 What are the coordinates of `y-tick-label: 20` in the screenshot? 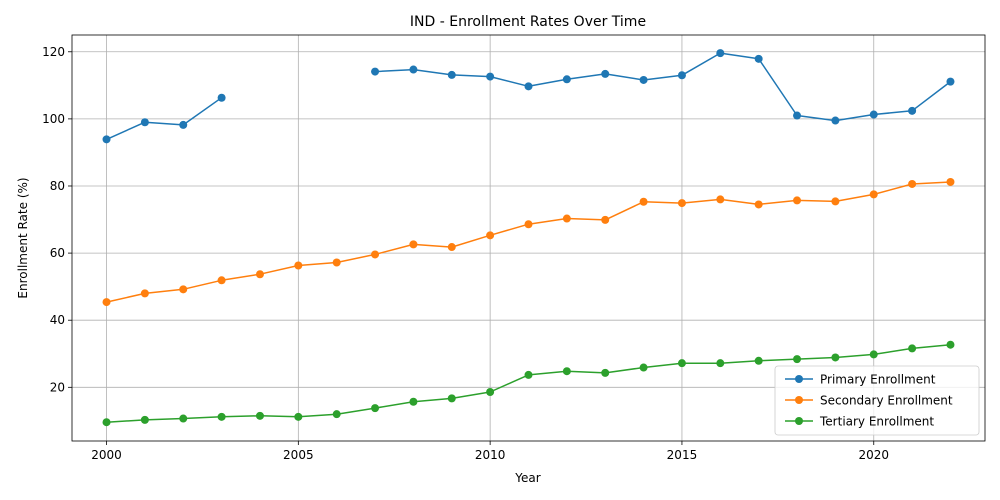 It's located at (57, 387).